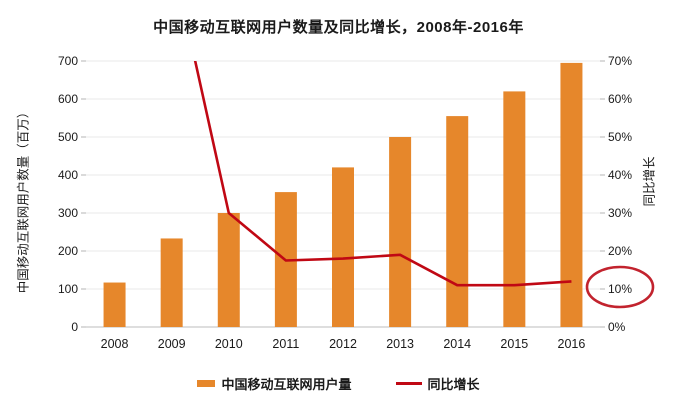 The image size is (677, 411). I want to click on right-axis-title: 同比增长, so click(649, 181).